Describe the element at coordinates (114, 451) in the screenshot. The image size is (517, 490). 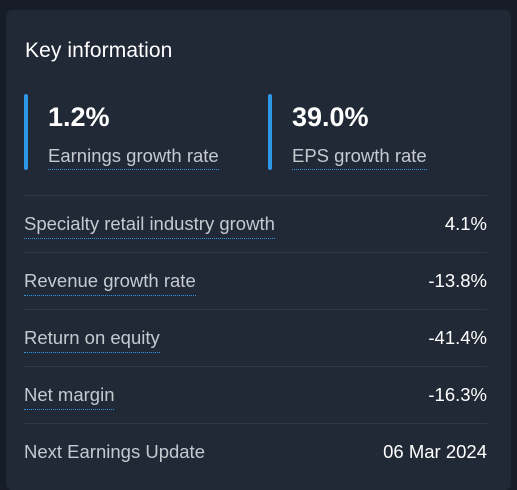
I see `next-earnings-update-label: Next Earnings Update` at that location.